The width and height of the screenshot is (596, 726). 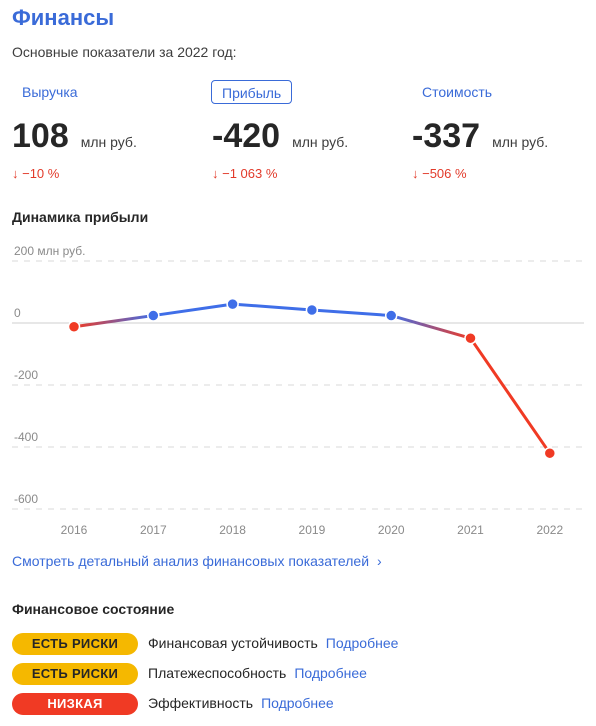 I want to click on tab-revenue: Выручка, so click(x=50, y=92).